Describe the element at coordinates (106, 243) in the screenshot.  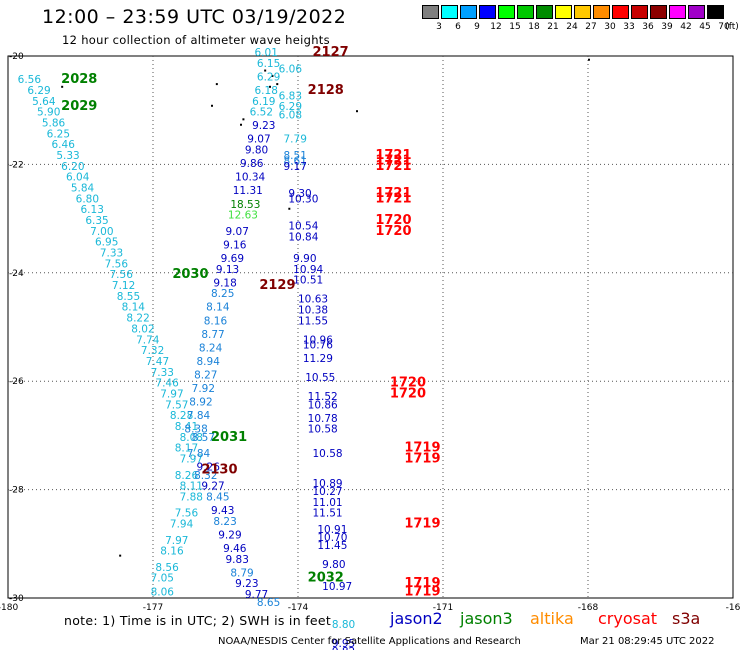
I see `swh-reading: 6.95` at that location.